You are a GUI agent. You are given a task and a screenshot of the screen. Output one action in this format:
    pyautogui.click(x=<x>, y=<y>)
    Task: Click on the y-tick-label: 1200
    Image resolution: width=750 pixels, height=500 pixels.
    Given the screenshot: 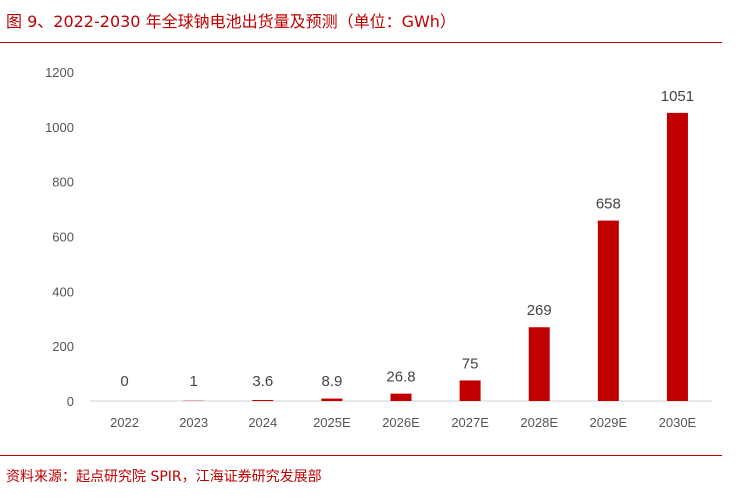 What is the action you would take?
    pyautogui.click(x=59, y=72)
    